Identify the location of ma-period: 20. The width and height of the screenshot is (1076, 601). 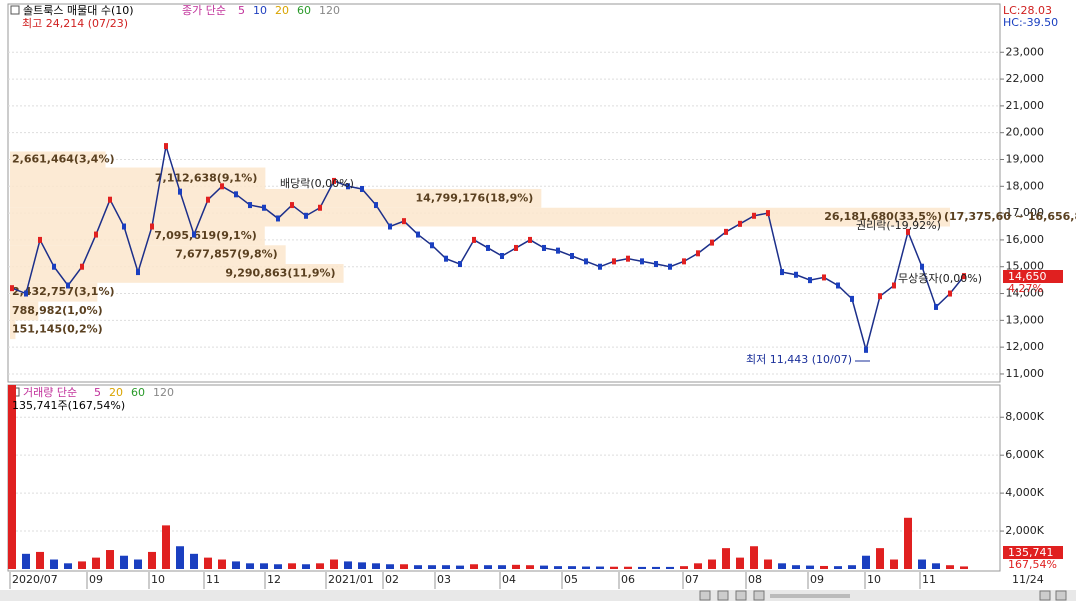
(282, 10).